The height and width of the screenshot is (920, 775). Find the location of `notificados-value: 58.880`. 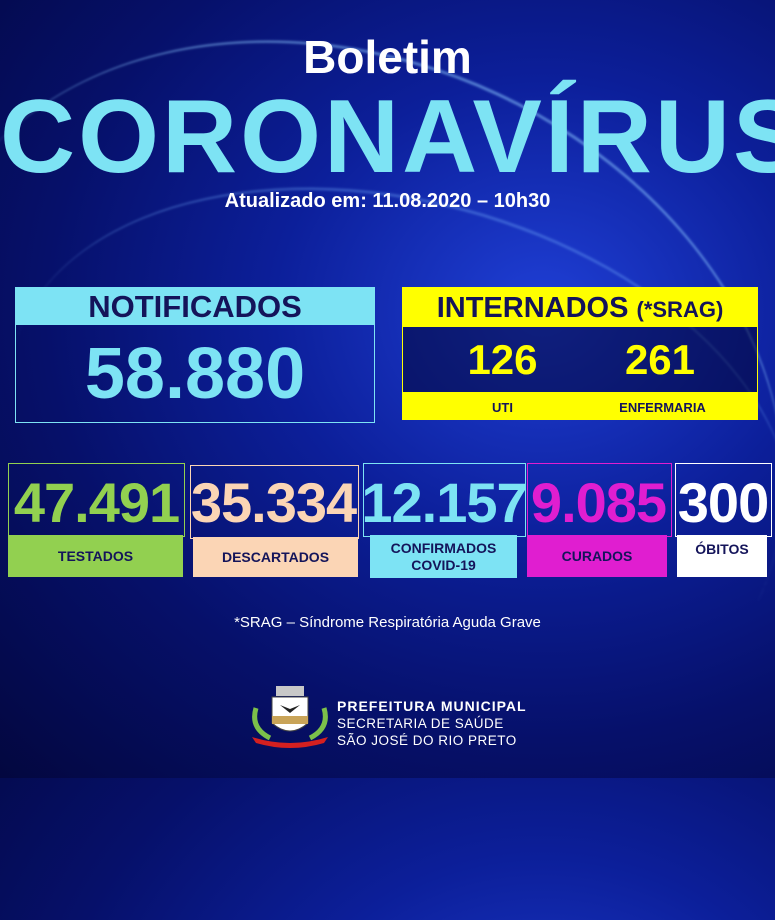

notificados-value: 58.880 is located at coordinates (195, 374).